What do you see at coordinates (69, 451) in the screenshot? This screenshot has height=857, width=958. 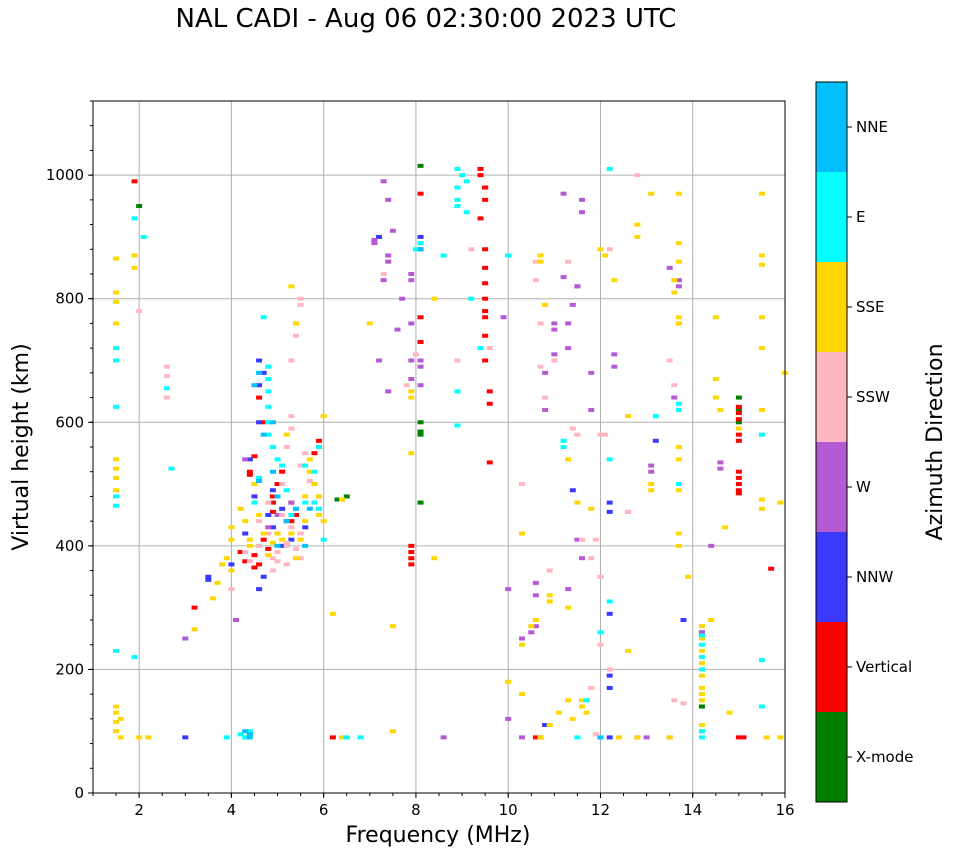 I see `y-axis-ticks: 0 200 400 600 800 1000` at bounding box center [69, 451].